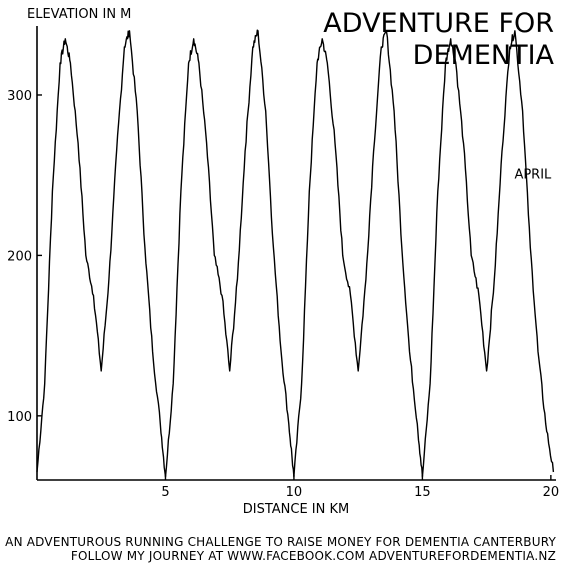 Image resolution: width=566 pixels, height=566 pixels. What do you see at coordinates (533, 174) in the screenshot?
I see `annotation-april: APRIL` at bounding box center [533, 174].